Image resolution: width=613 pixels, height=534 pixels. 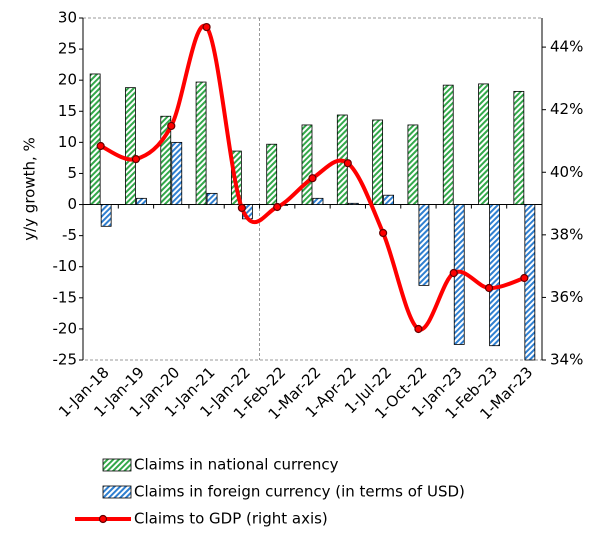 What do you see at coordinates (72, 173) in the screenshot?
I see `y-tick-label: 5` at bounding box center [72, 173].